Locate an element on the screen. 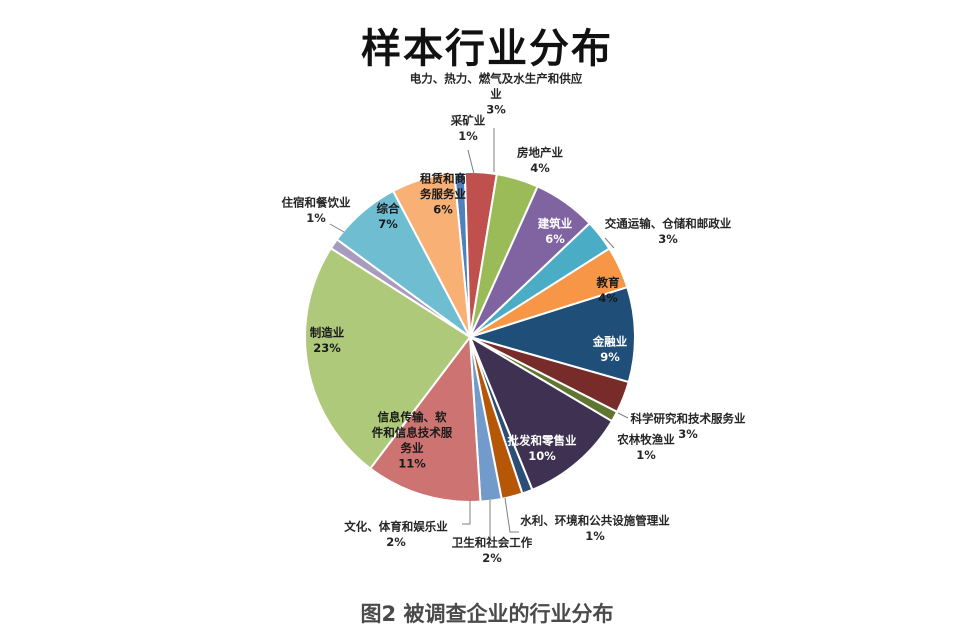 This screenshot has height=643, width=974. slice-8-leader-line is located at coordinates (623, 415).